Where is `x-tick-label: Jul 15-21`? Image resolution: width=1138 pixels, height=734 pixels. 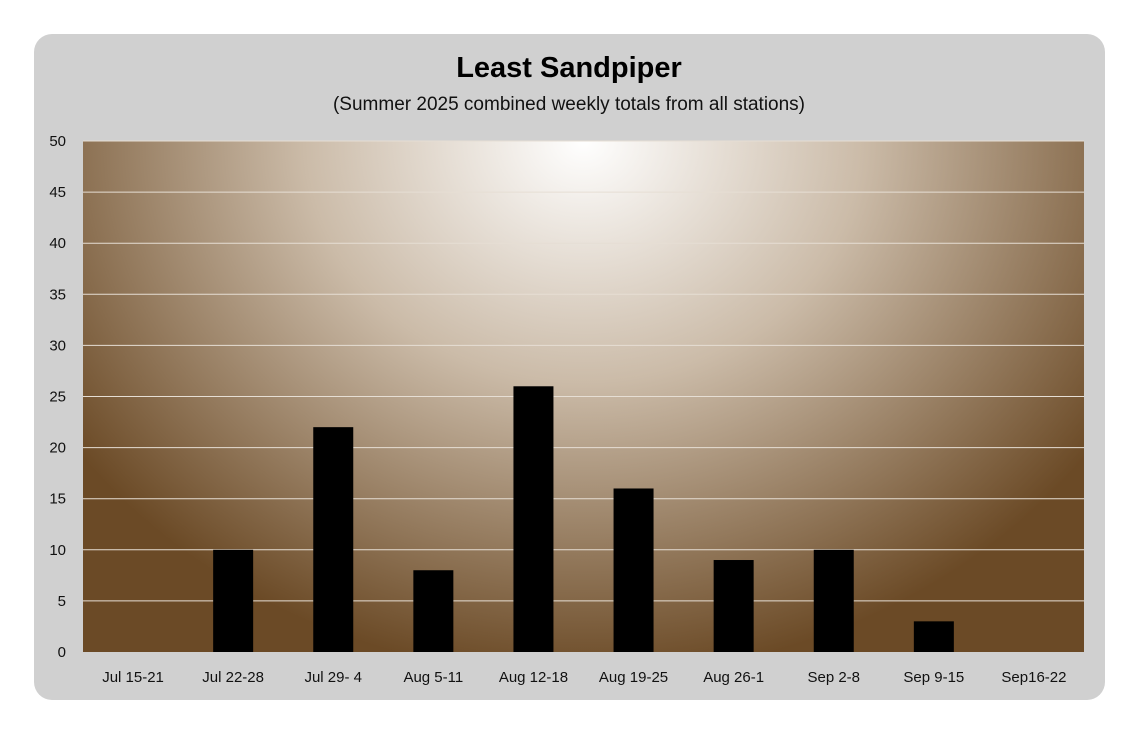 x-tick-label: Jul 15-21 is located at coordinates (133, 677).